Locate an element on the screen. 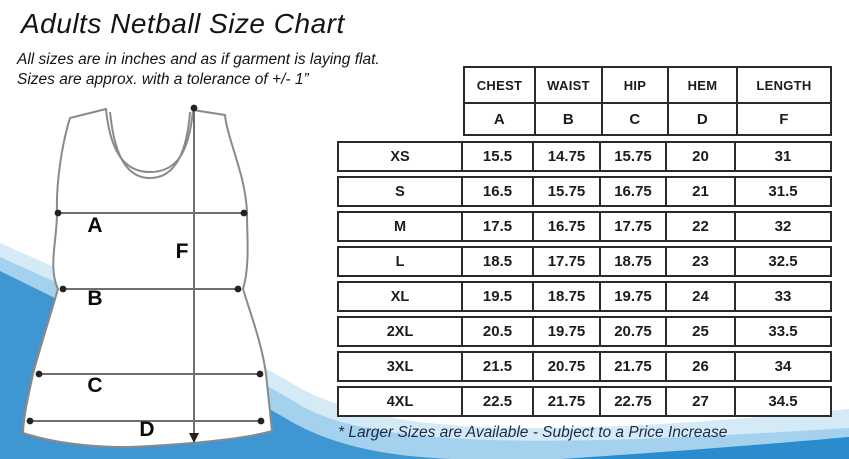  hip-value: 21.75 is located at coordinates (634, 366).